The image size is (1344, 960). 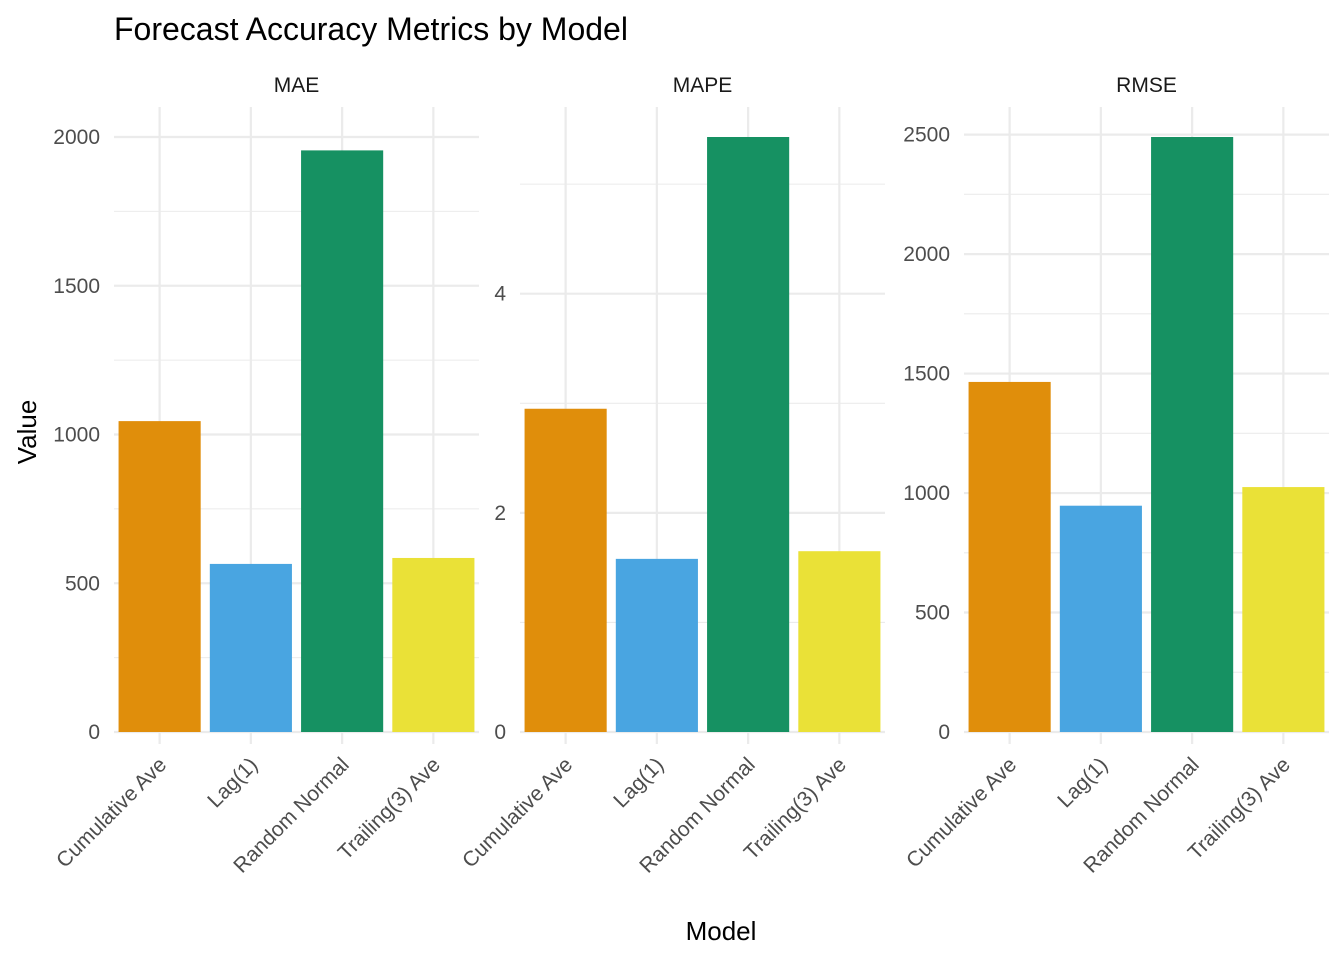 What do you see at coordinates (1146, 85) in the screenshot?
I see `facet-label-rmse: RMSE` at bounding box center [1146, 85].